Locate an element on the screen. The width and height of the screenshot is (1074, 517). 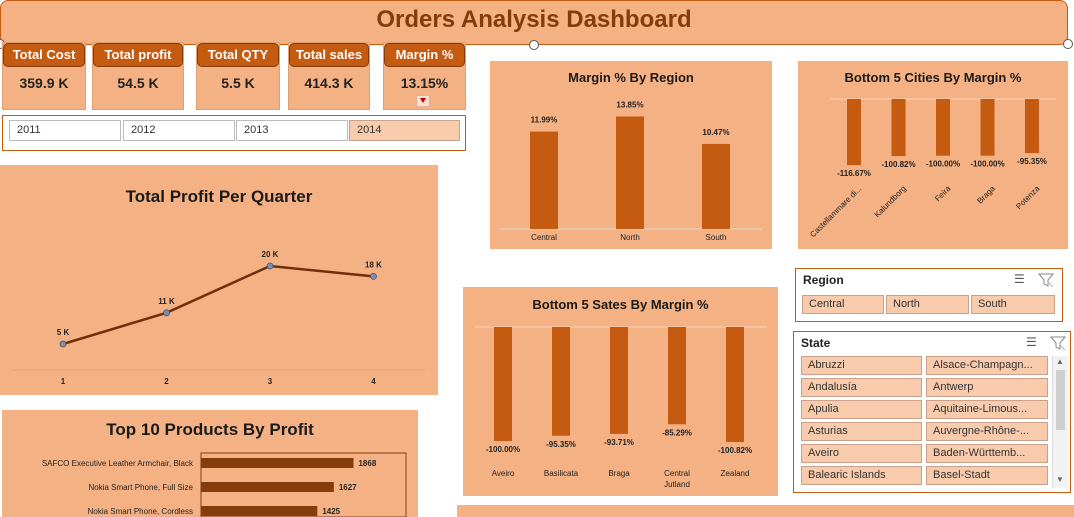
title-shape is located at coordinates (534, 22).